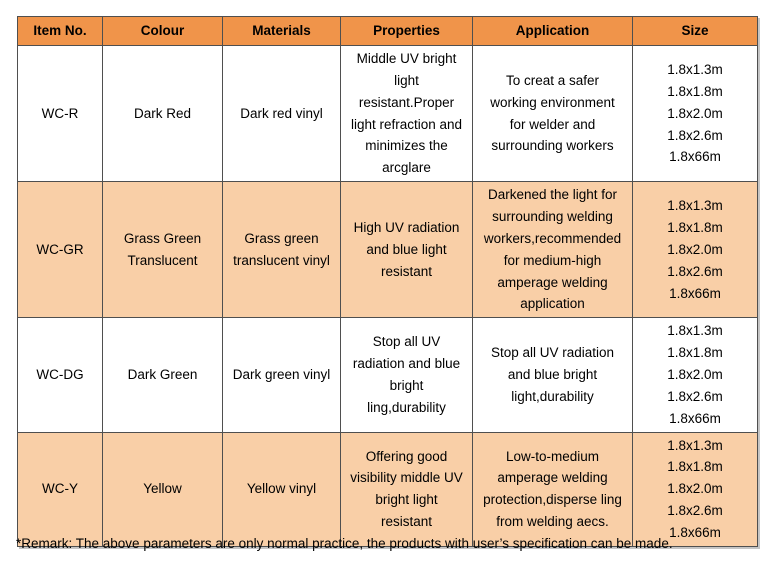 This screenshot has width=775, height=561. What do you see at coordinates (60, 375) in the screenshot?
I see `cell-item-no: WC-DG` at bounding box center [60, 375].